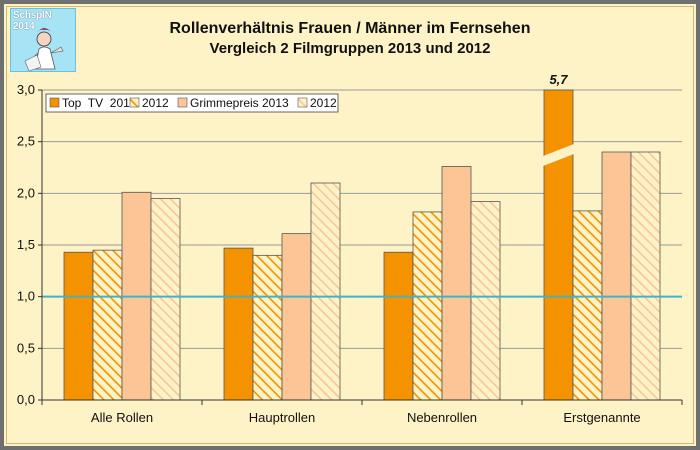  What do you see at coordinates (26, 141) in the screenshot?
I see `y-tick-label: 2,5` at bounding box center [26, 141].